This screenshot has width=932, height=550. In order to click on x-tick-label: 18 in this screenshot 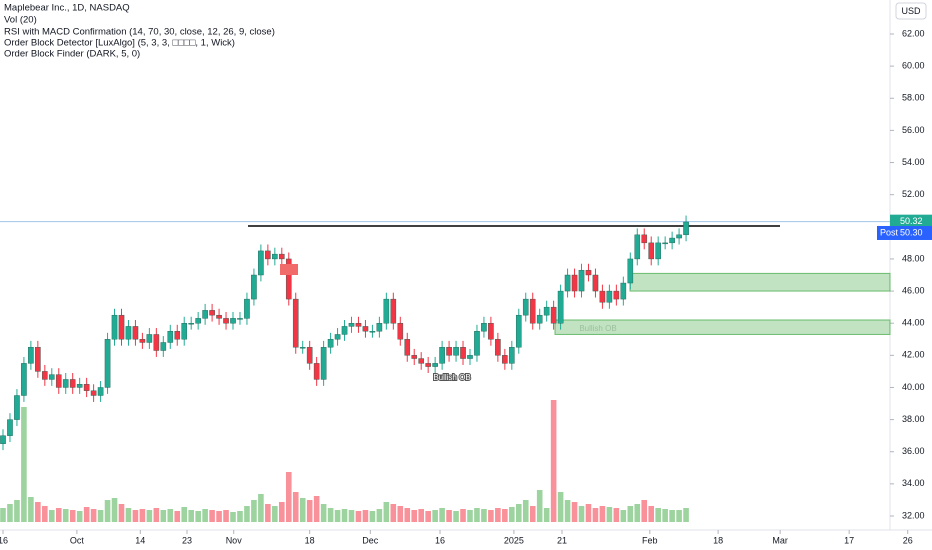, I will do `click(718, 540)`.